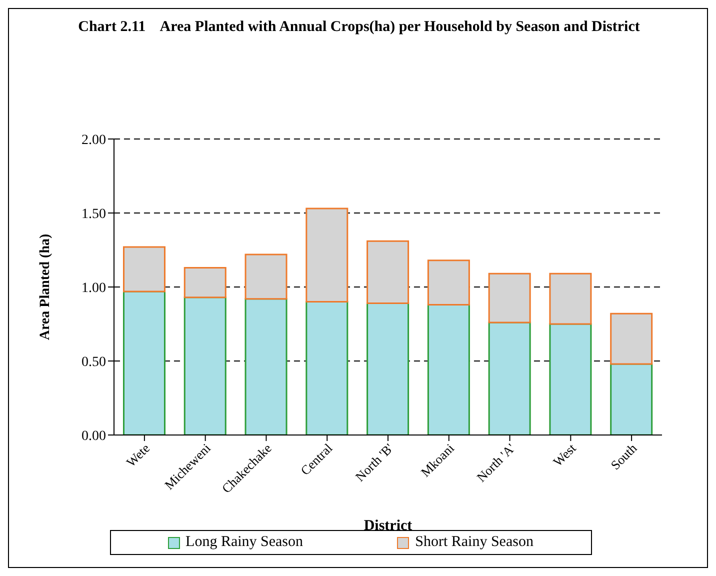 This screenshot has height=576, width=716. Describe the element at coordinates (138, 455) in the screenshot. I see `x-tick-label: Wete` at that location.